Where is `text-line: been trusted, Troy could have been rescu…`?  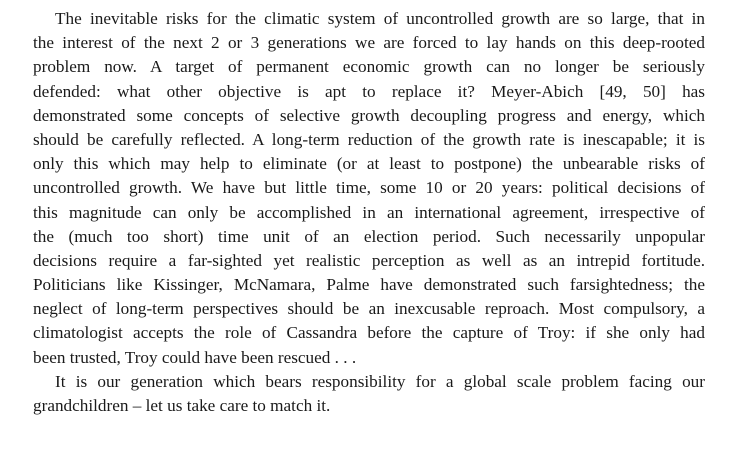 text-line: been trusted, Troy could have been rescu… is located at coordinates (195, 357).